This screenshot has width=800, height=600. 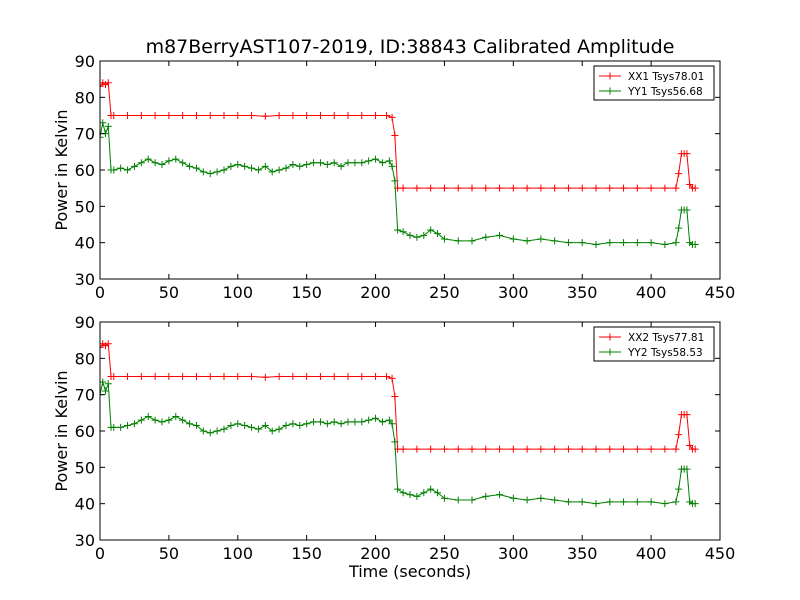 I want to click on panel1-legend-label-1: XX1 Tsys78.01, so click(x=666, y=77).